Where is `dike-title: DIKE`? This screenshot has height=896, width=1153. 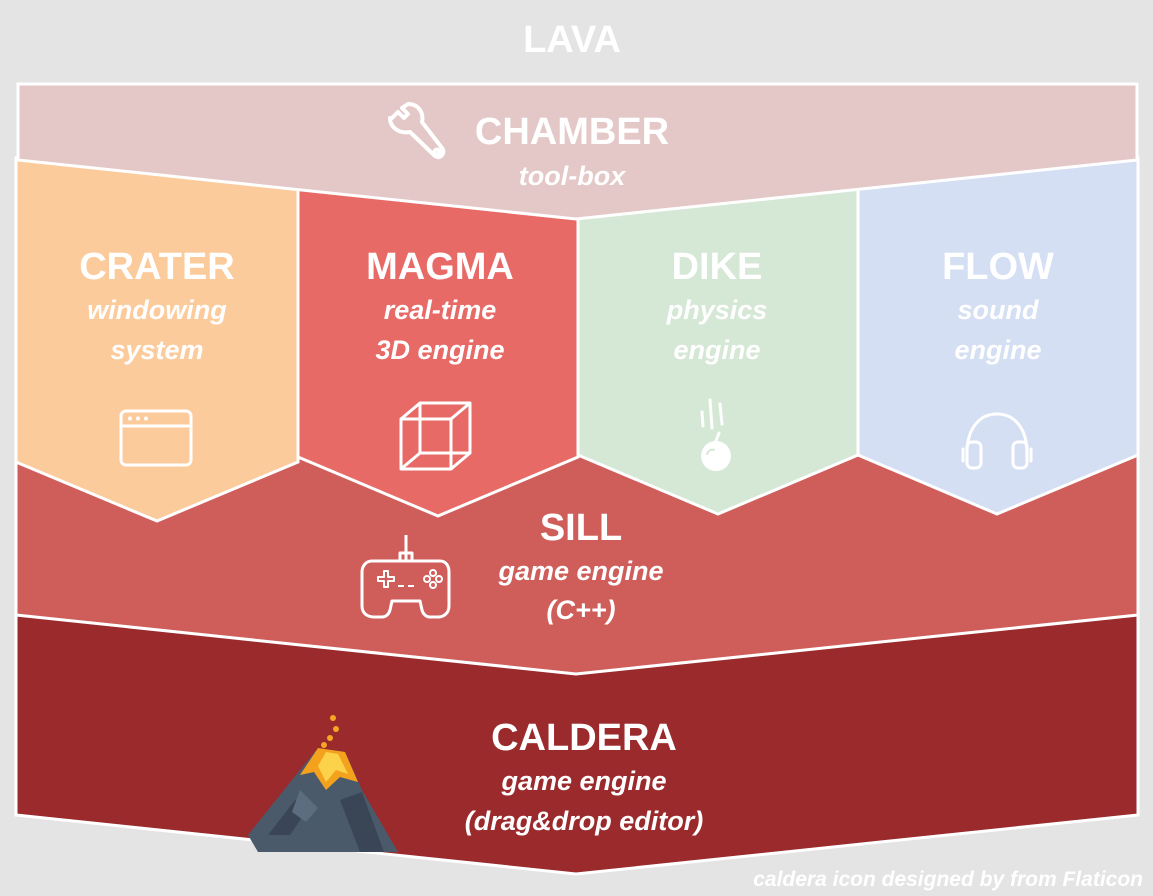 dike-title: DIKE is located at coordinates (717, 267).